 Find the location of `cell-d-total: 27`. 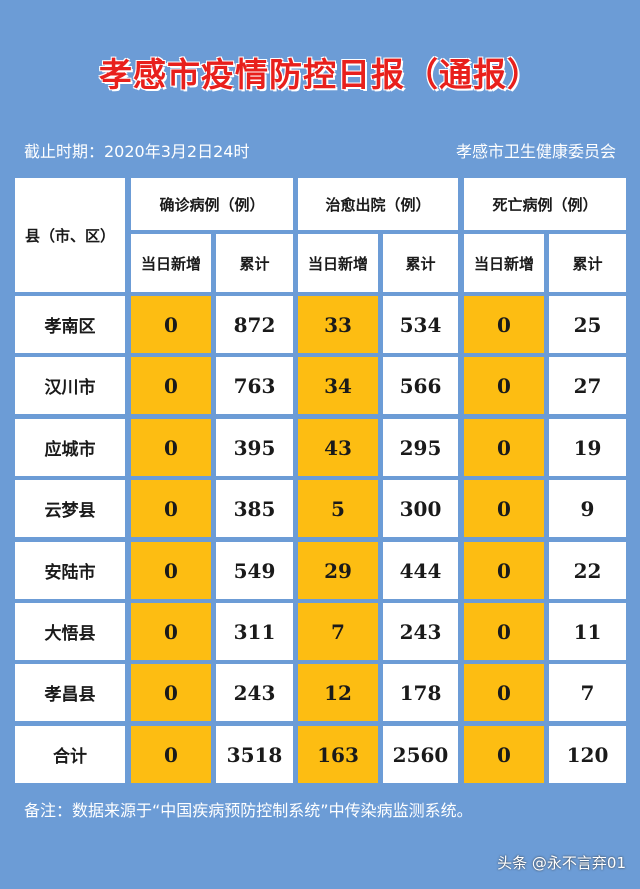

cell-d-total: 27 is located at coordinates (587, 385).